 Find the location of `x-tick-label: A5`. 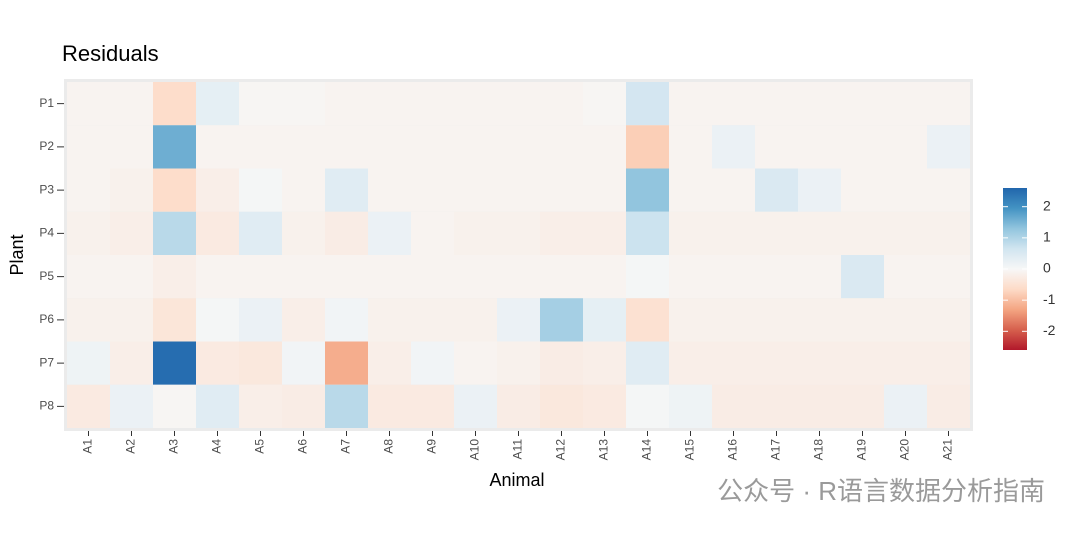

x-tick-label: A5 is located at coordinates (260, 446).